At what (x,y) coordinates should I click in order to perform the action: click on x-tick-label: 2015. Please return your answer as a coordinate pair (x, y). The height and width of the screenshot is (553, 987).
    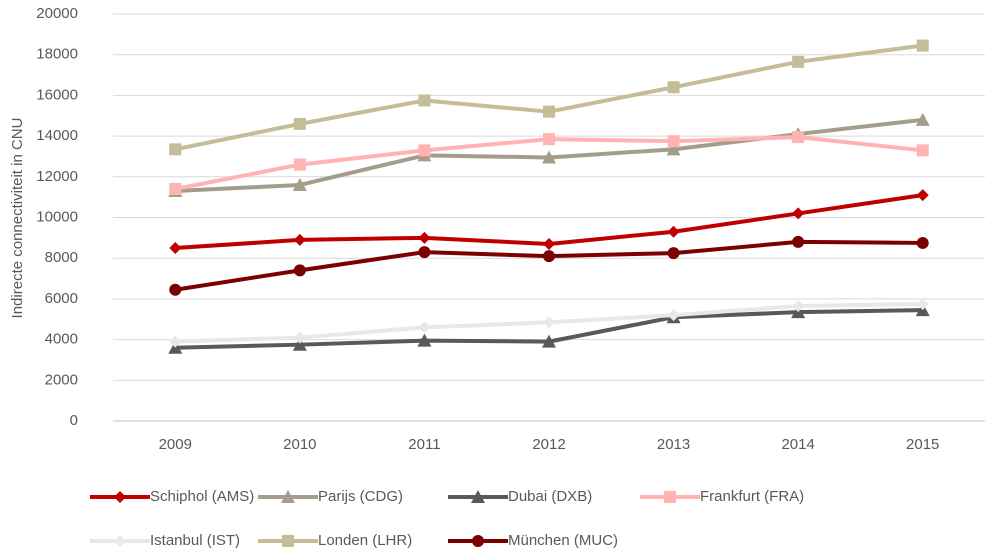
    Looking at the image, I should click on (922, 444).